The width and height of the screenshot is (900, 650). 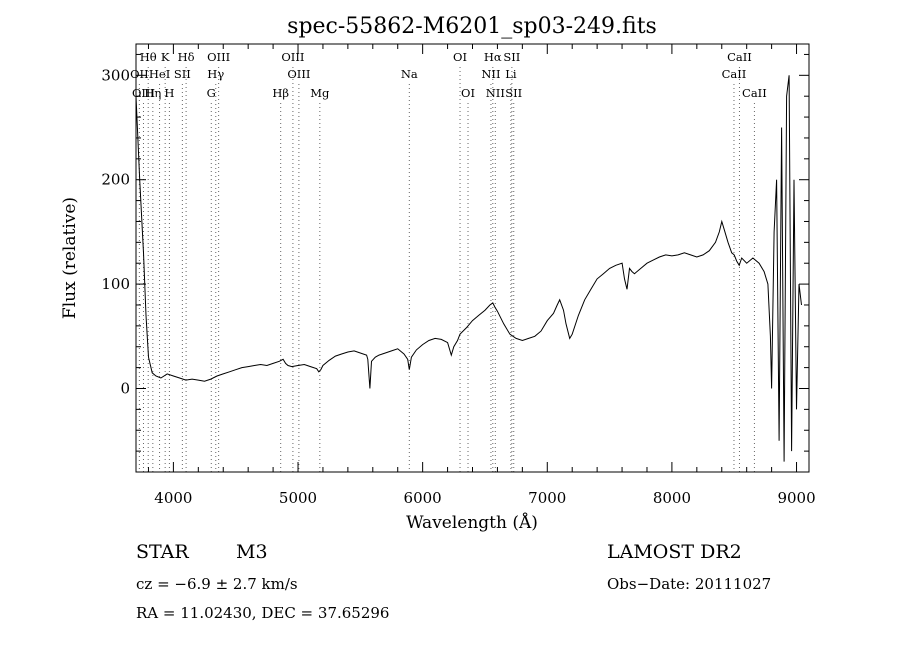 What do you see at coordinates (125, 388) in the screenshot?
I see `y-tick-label: 0` at bounding box center [125, 388].